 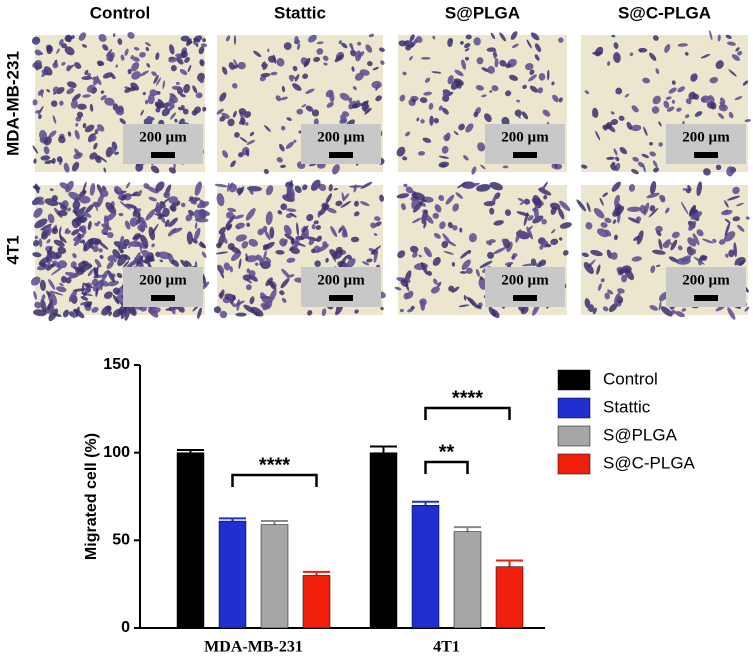 What do you see at coordinates (706, 155) in the screenshot?
I see `scale-bar` at bounding box center [706, 155].